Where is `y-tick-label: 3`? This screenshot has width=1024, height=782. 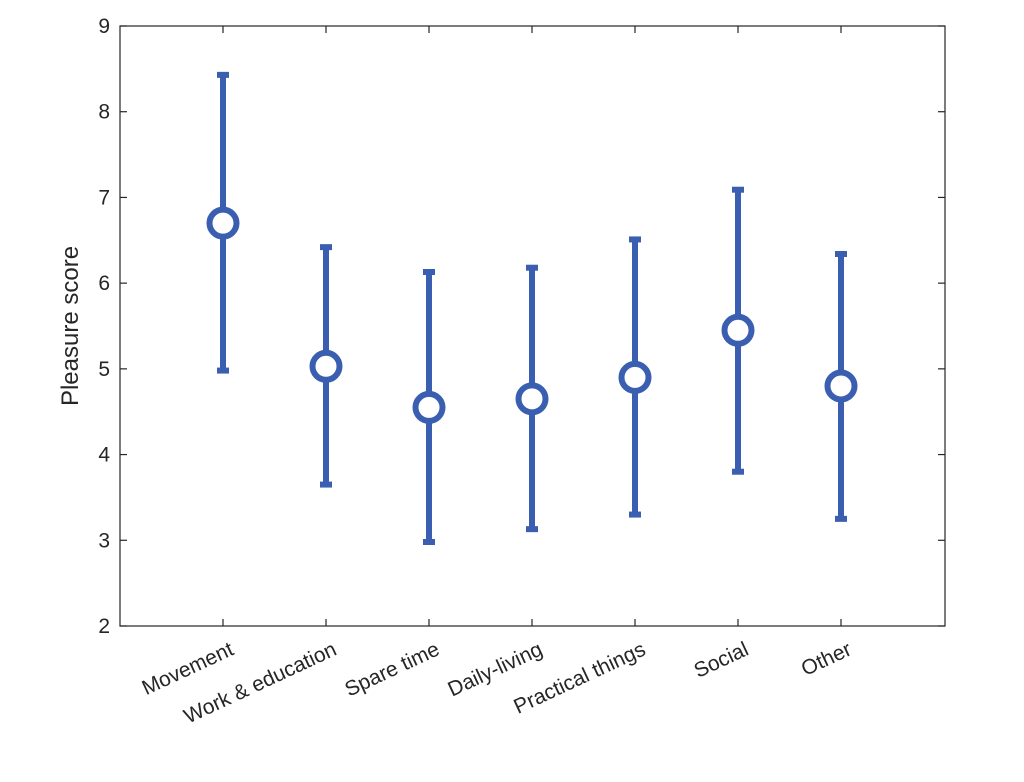 y-tick-label: 3 is located at coordinates (104, 540).